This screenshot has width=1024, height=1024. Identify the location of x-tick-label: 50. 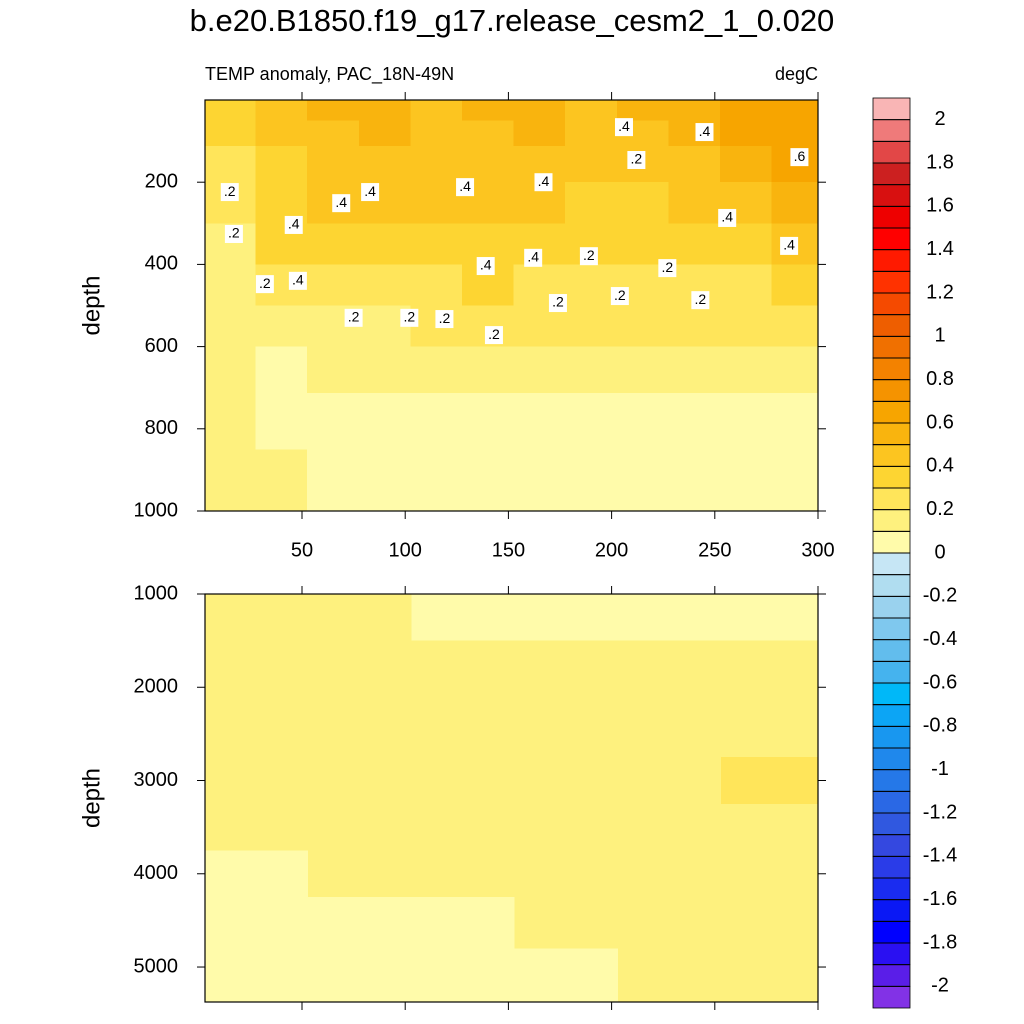
(302, 550).